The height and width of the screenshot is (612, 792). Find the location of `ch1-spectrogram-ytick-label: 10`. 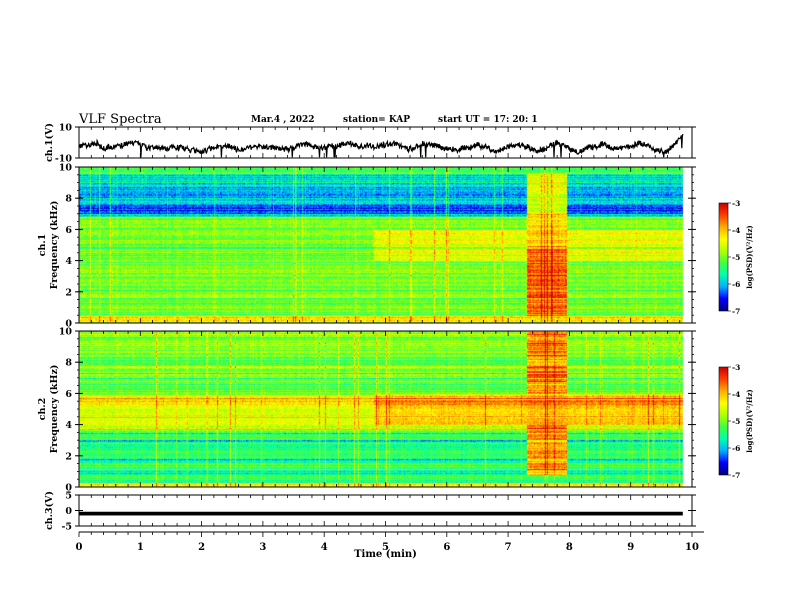

ch1-spectrogram-ytick-label: 10 is located at coordinates (66, 168).